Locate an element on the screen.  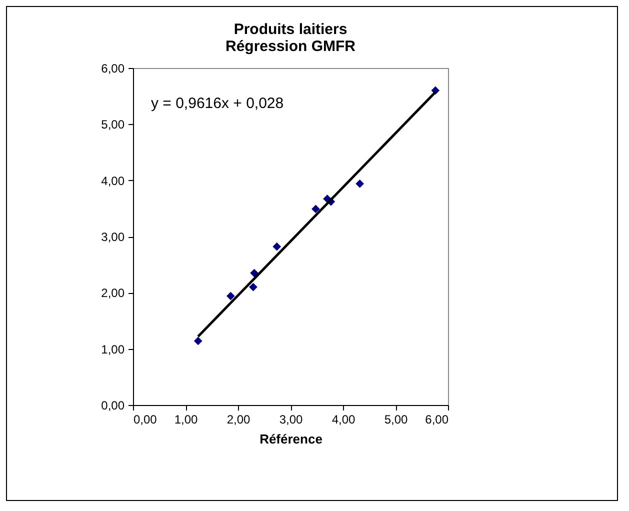
annotation: y = 0,9616x + 0,028 is located at coordinates (217, 103).